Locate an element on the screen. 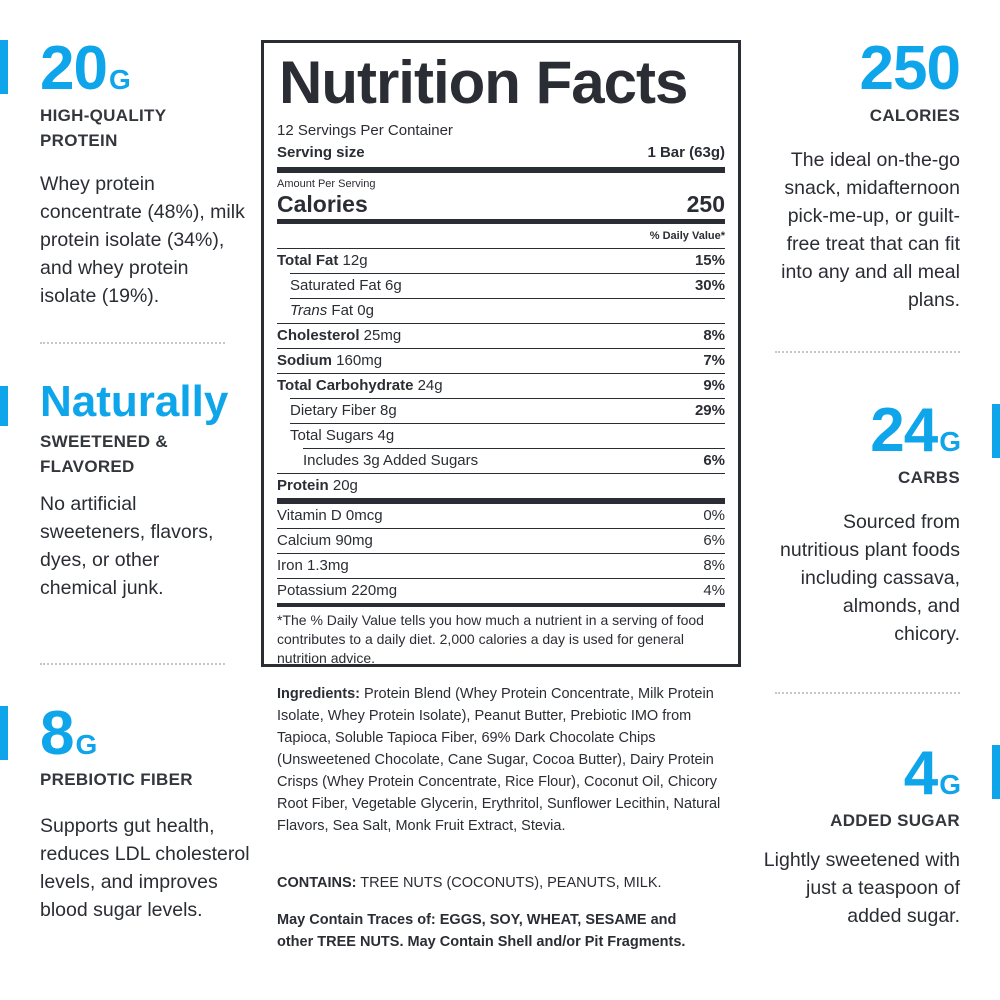  nutrient-name: Includes 3g Added Sugars is located at coordinates (390, 461).